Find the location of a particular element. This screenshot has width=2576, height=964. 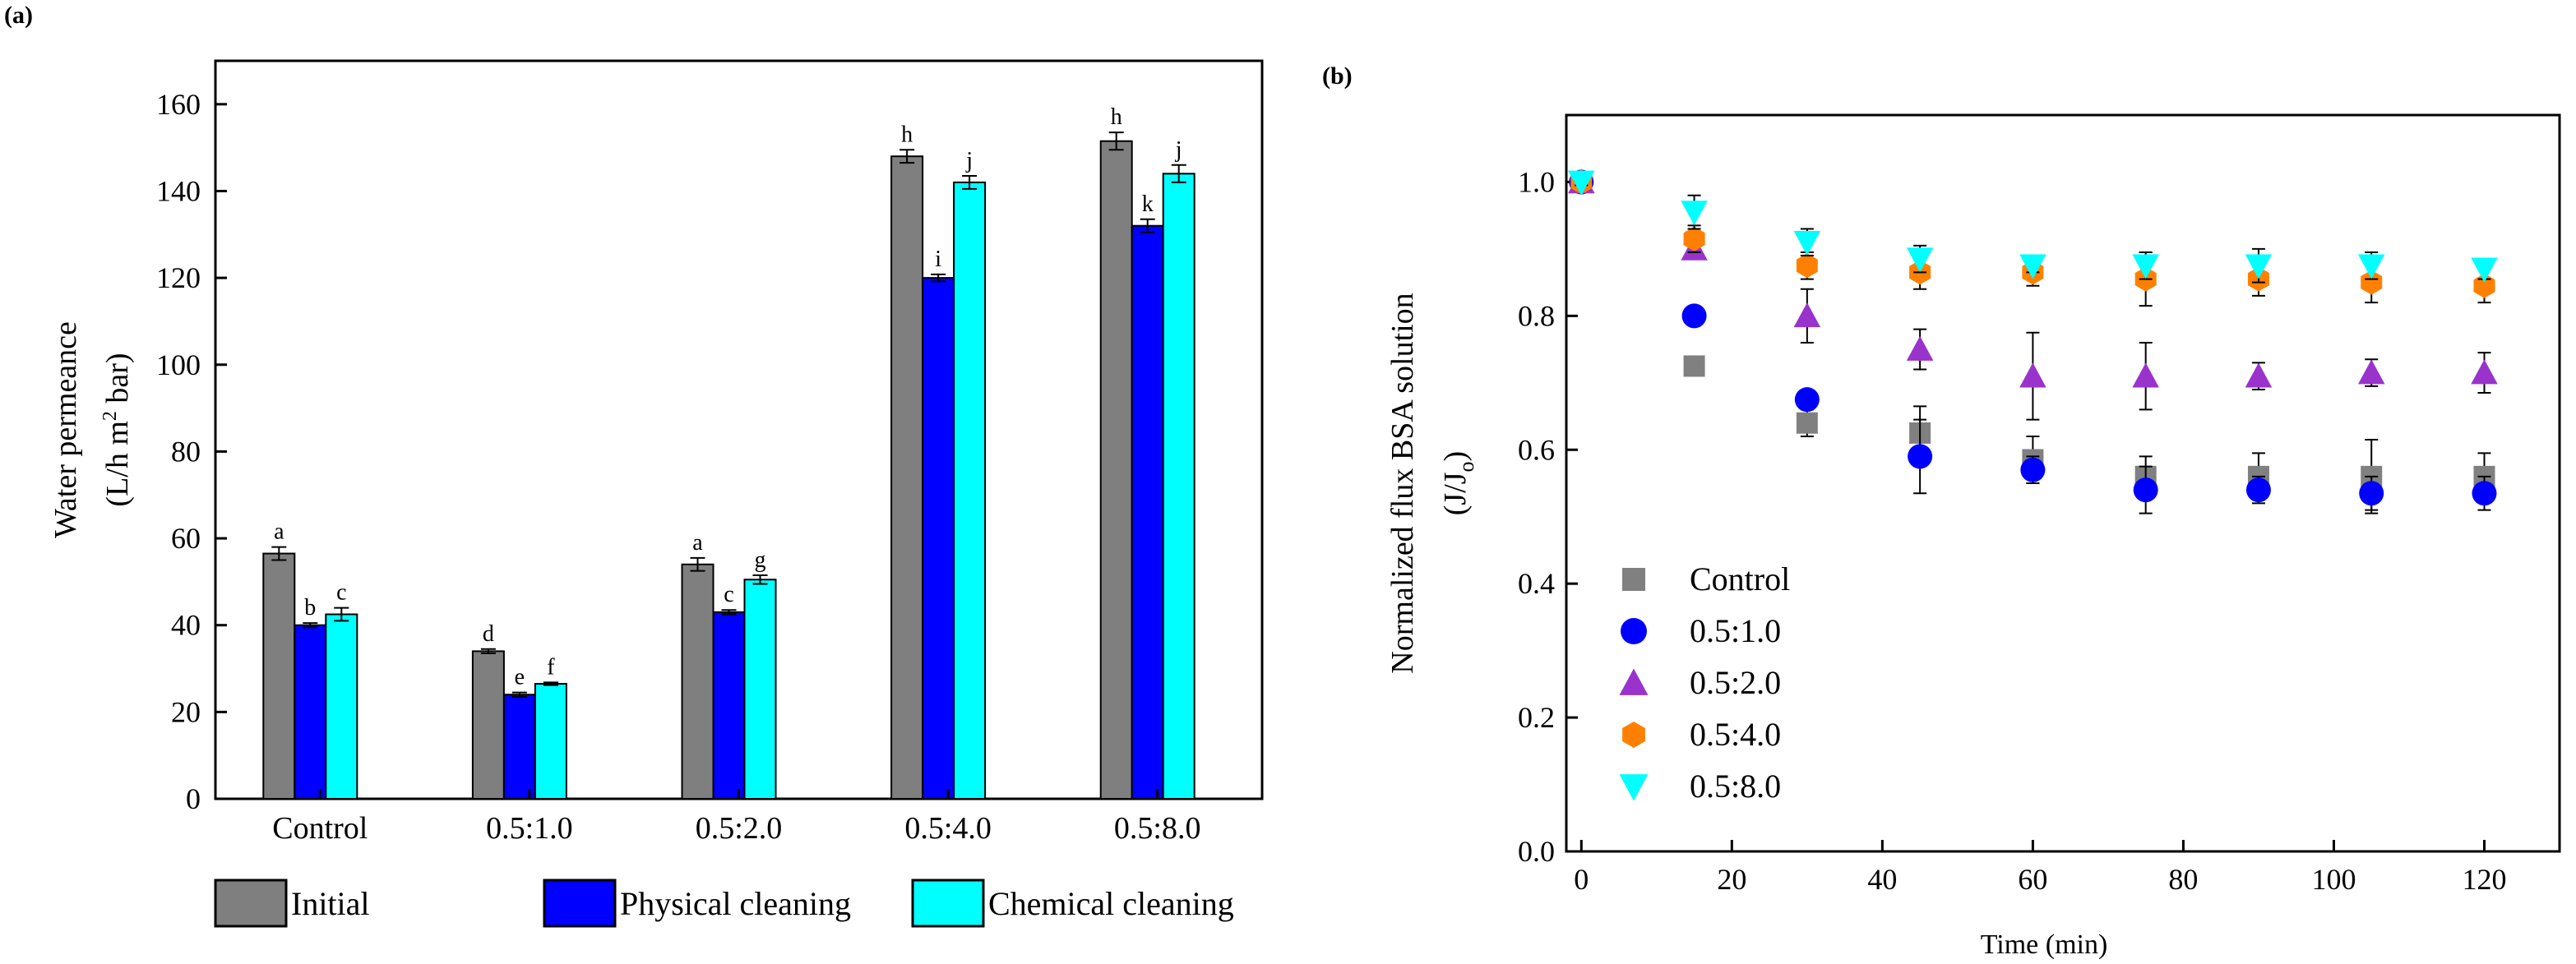

x-category-label: 0.5:8.0 is located at coordinates (1157, 828).